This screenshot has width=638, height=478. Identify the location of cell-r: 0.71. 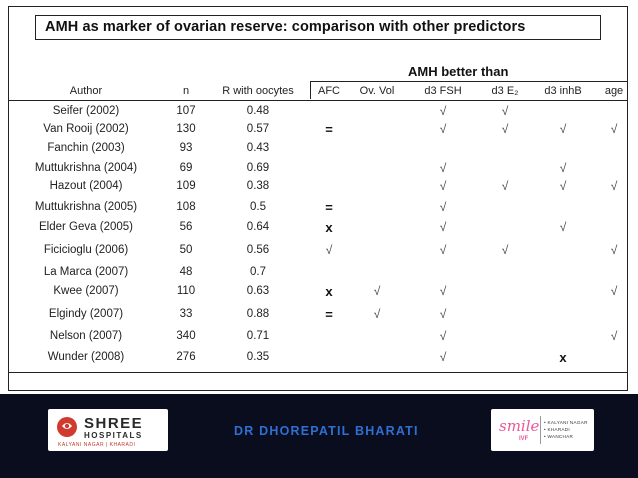
(258, 336).